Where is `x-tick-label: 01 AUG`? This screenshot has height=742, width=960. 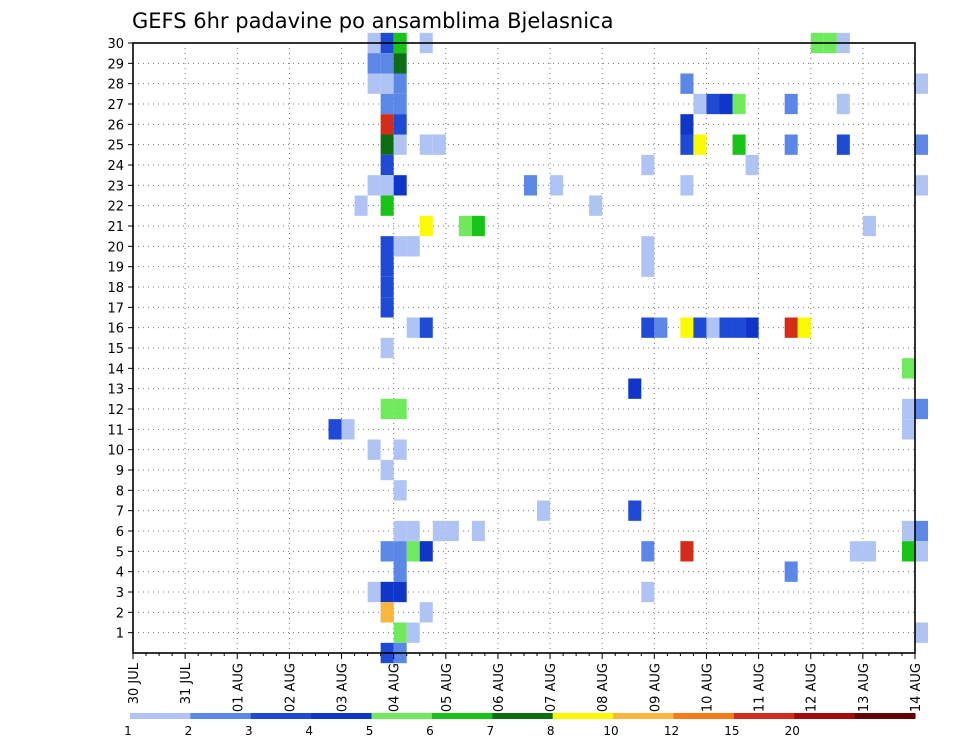 x-tick-label: 01 AUG is located at coordinates (238, 687).